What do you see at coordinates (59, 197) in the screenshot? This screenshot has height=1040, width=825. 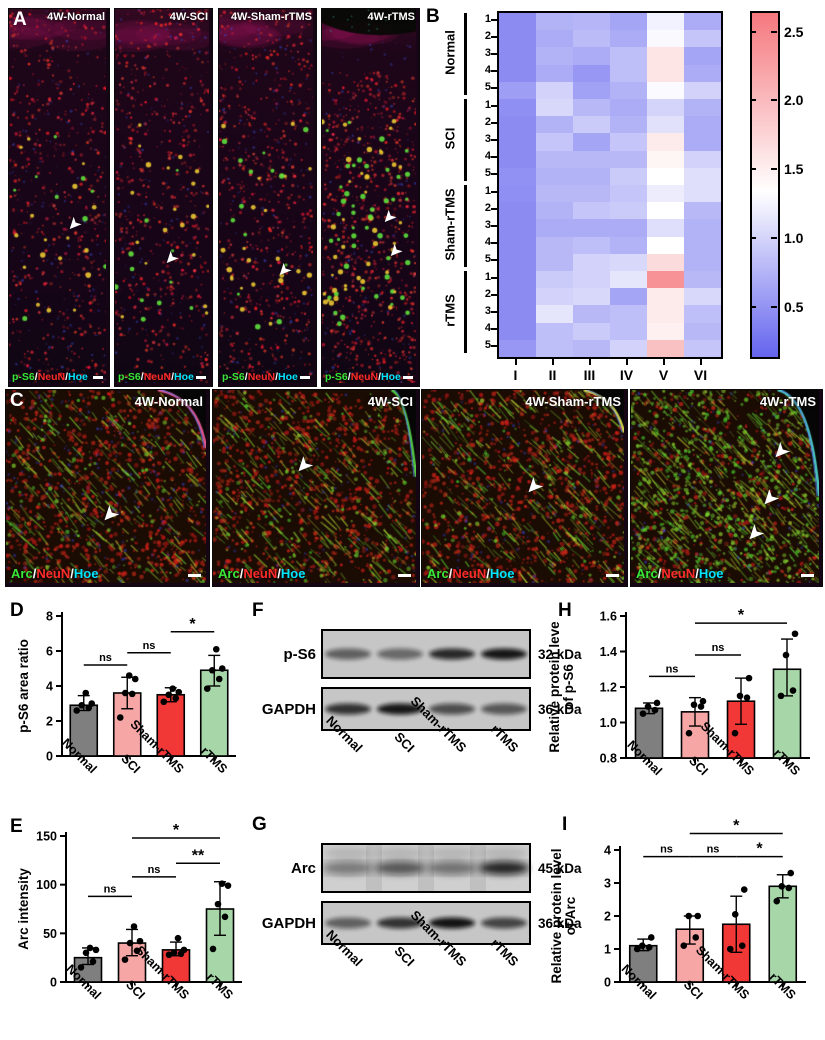 I see `micrograph-a-normal: A 4W-Normal p-S6/NeuN/Hoe ➤` at bounding box center [59, 197].